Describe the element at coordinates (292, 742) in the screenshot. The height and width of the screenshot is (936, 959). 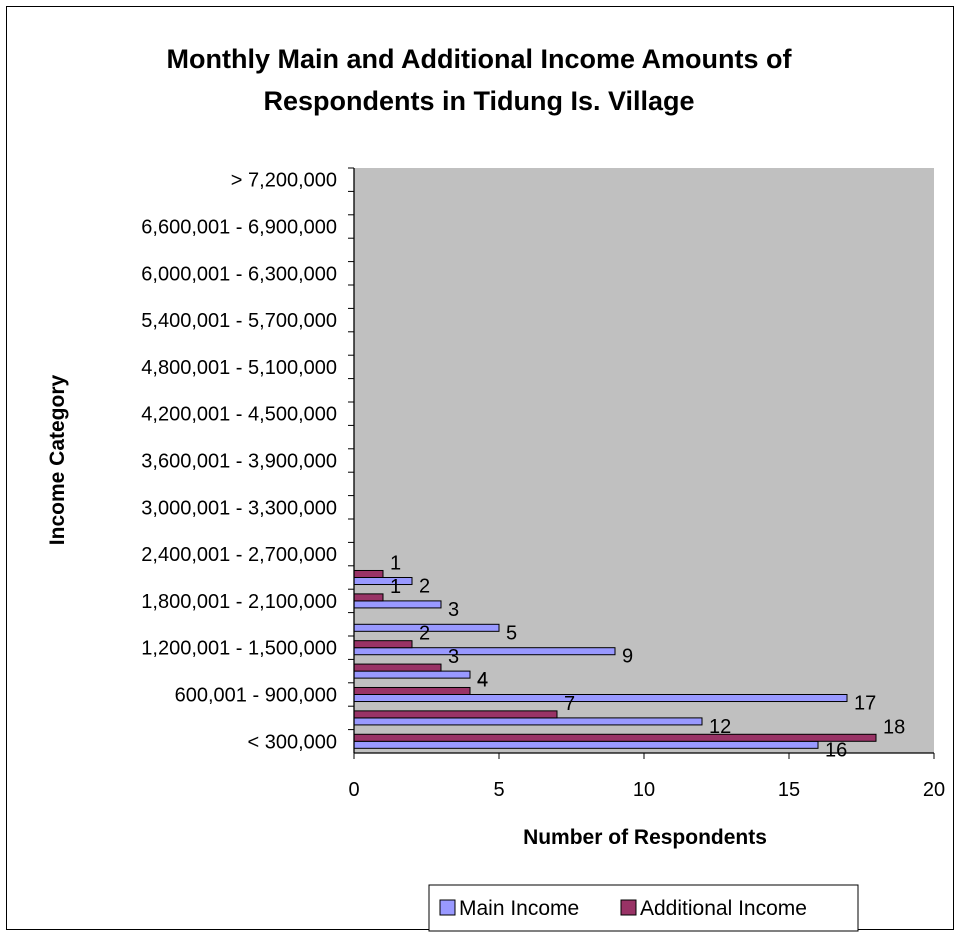
I see `y-tick-label: < 300,000` at that location.